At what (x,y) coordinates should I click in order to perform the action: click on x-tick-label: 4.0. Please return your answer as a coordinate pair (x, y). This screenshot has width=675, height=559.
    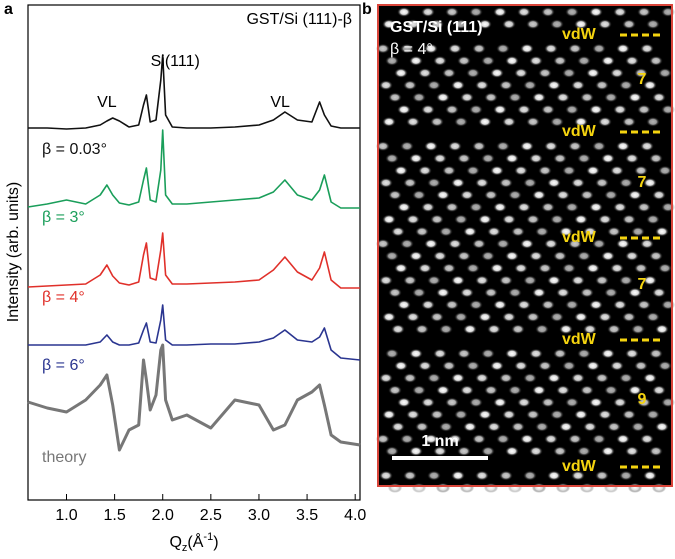
    Looking at the image, I should click on (355, 515).